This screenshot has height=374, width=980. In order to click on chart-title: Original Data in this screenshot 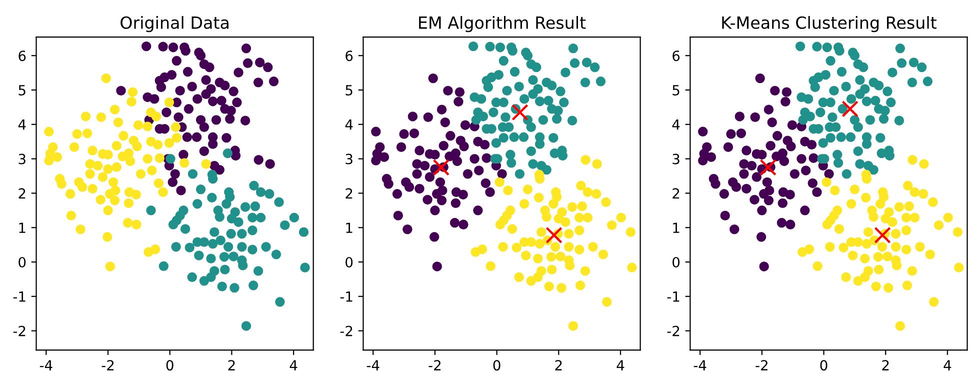, I will do `click(174, 24)`.